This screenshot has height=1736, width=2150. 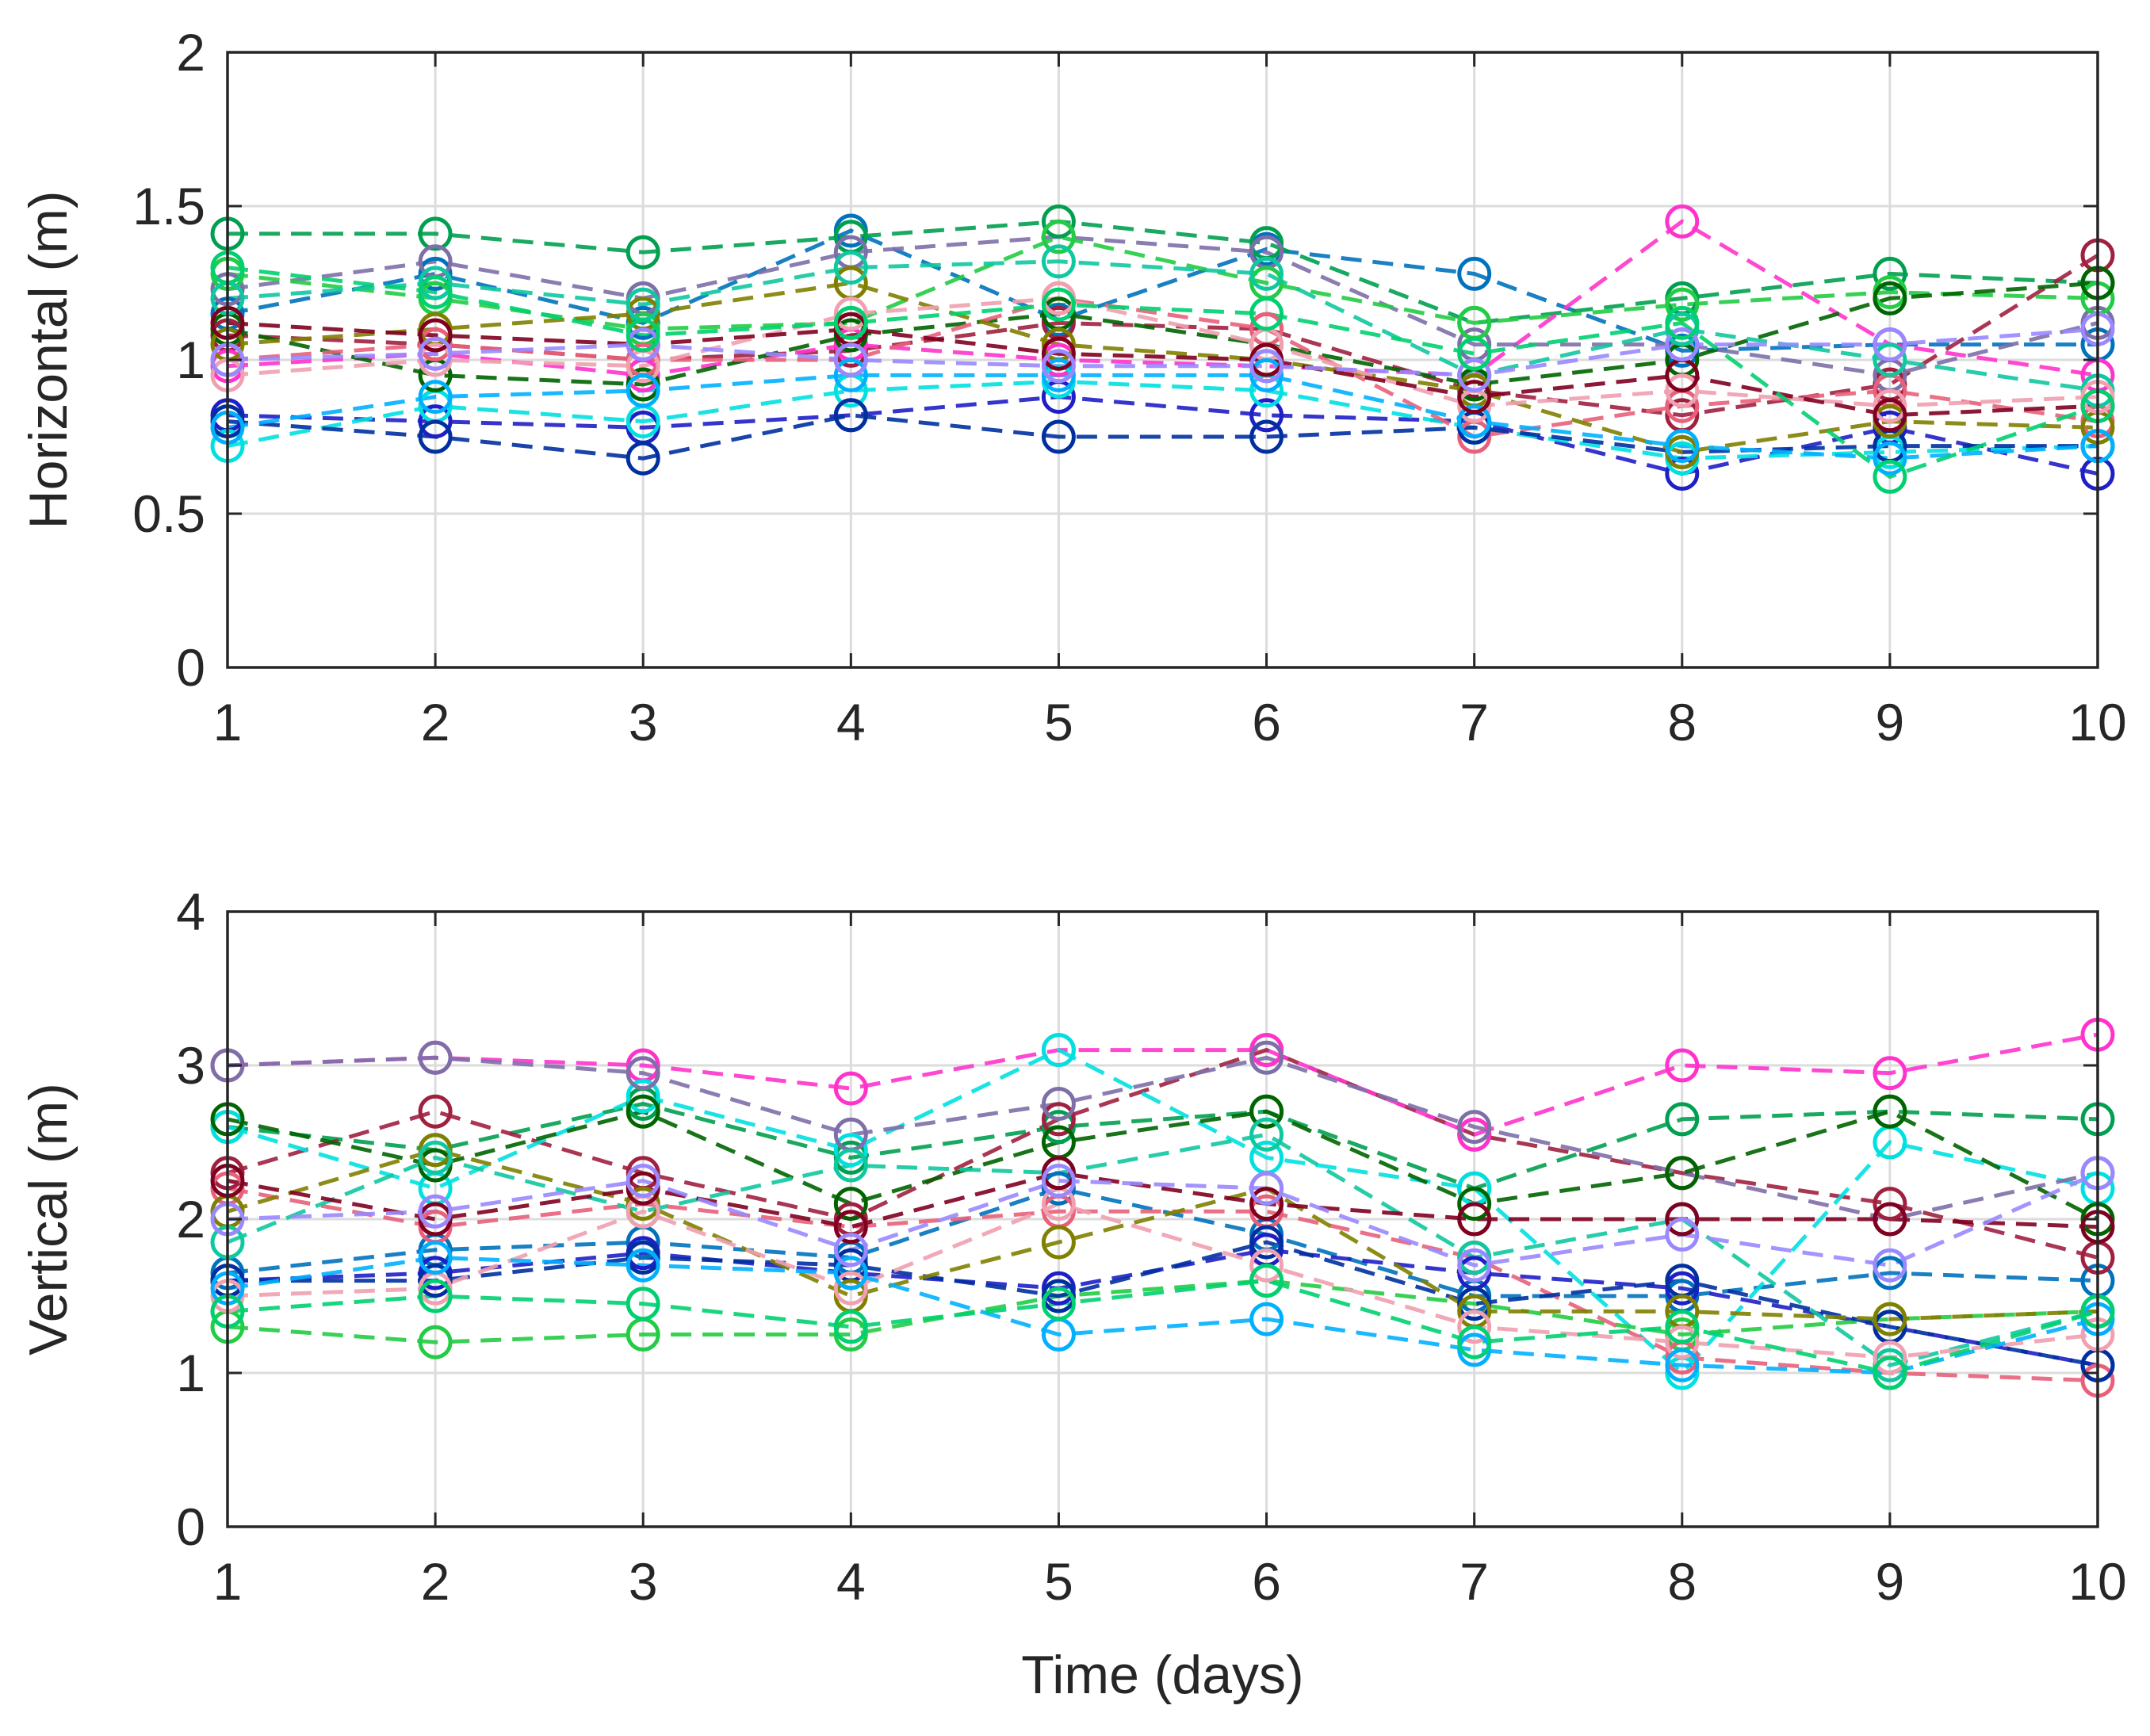 What do you see at coordinates (436, 722) in the screenshot?
I see `x-tick-label: 2` at bounding box center [436, 722].